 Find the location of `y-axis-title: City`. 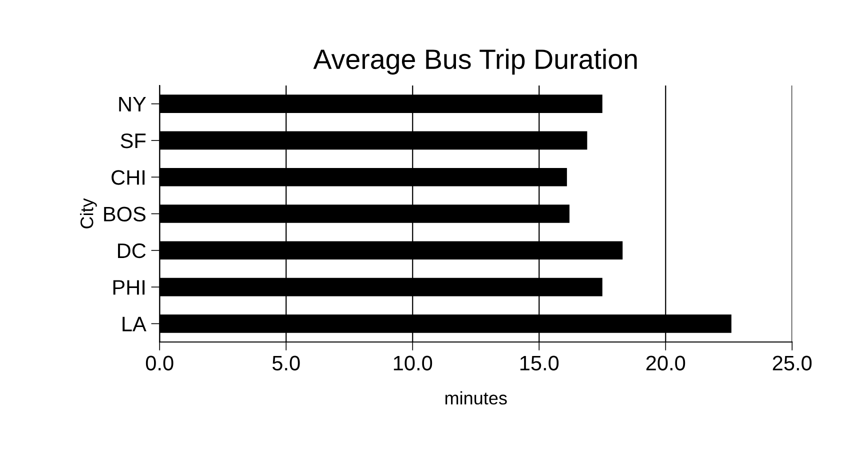

y-axis-title: City is located at coordinates (88, 213).